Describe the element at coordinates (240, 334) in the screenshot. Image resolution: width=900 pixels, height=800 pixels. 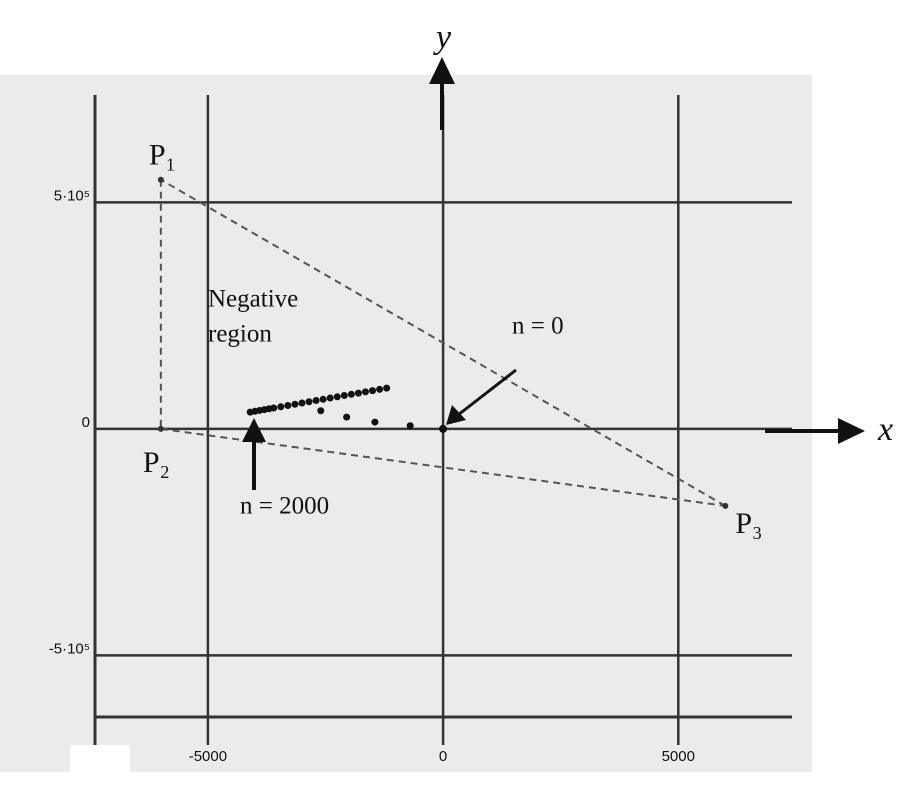
I see `annotation: region` at that location.